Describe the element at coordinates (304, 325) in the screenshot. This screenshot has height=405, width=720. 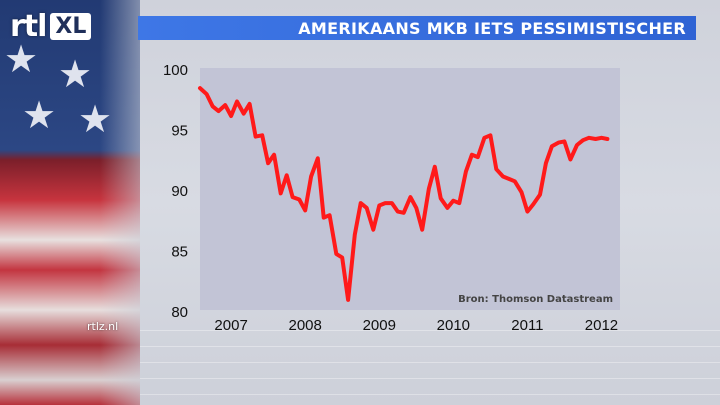
I see `x-tick-label: 2008` at that location.